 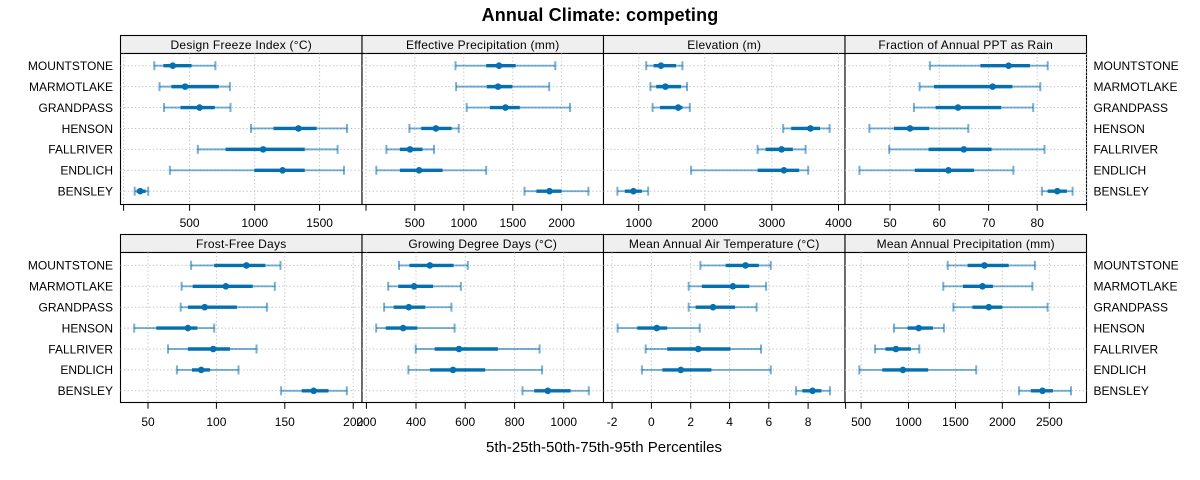 I want to click on svg-text: Annual Climate: competing, so click(x=600, y=15).